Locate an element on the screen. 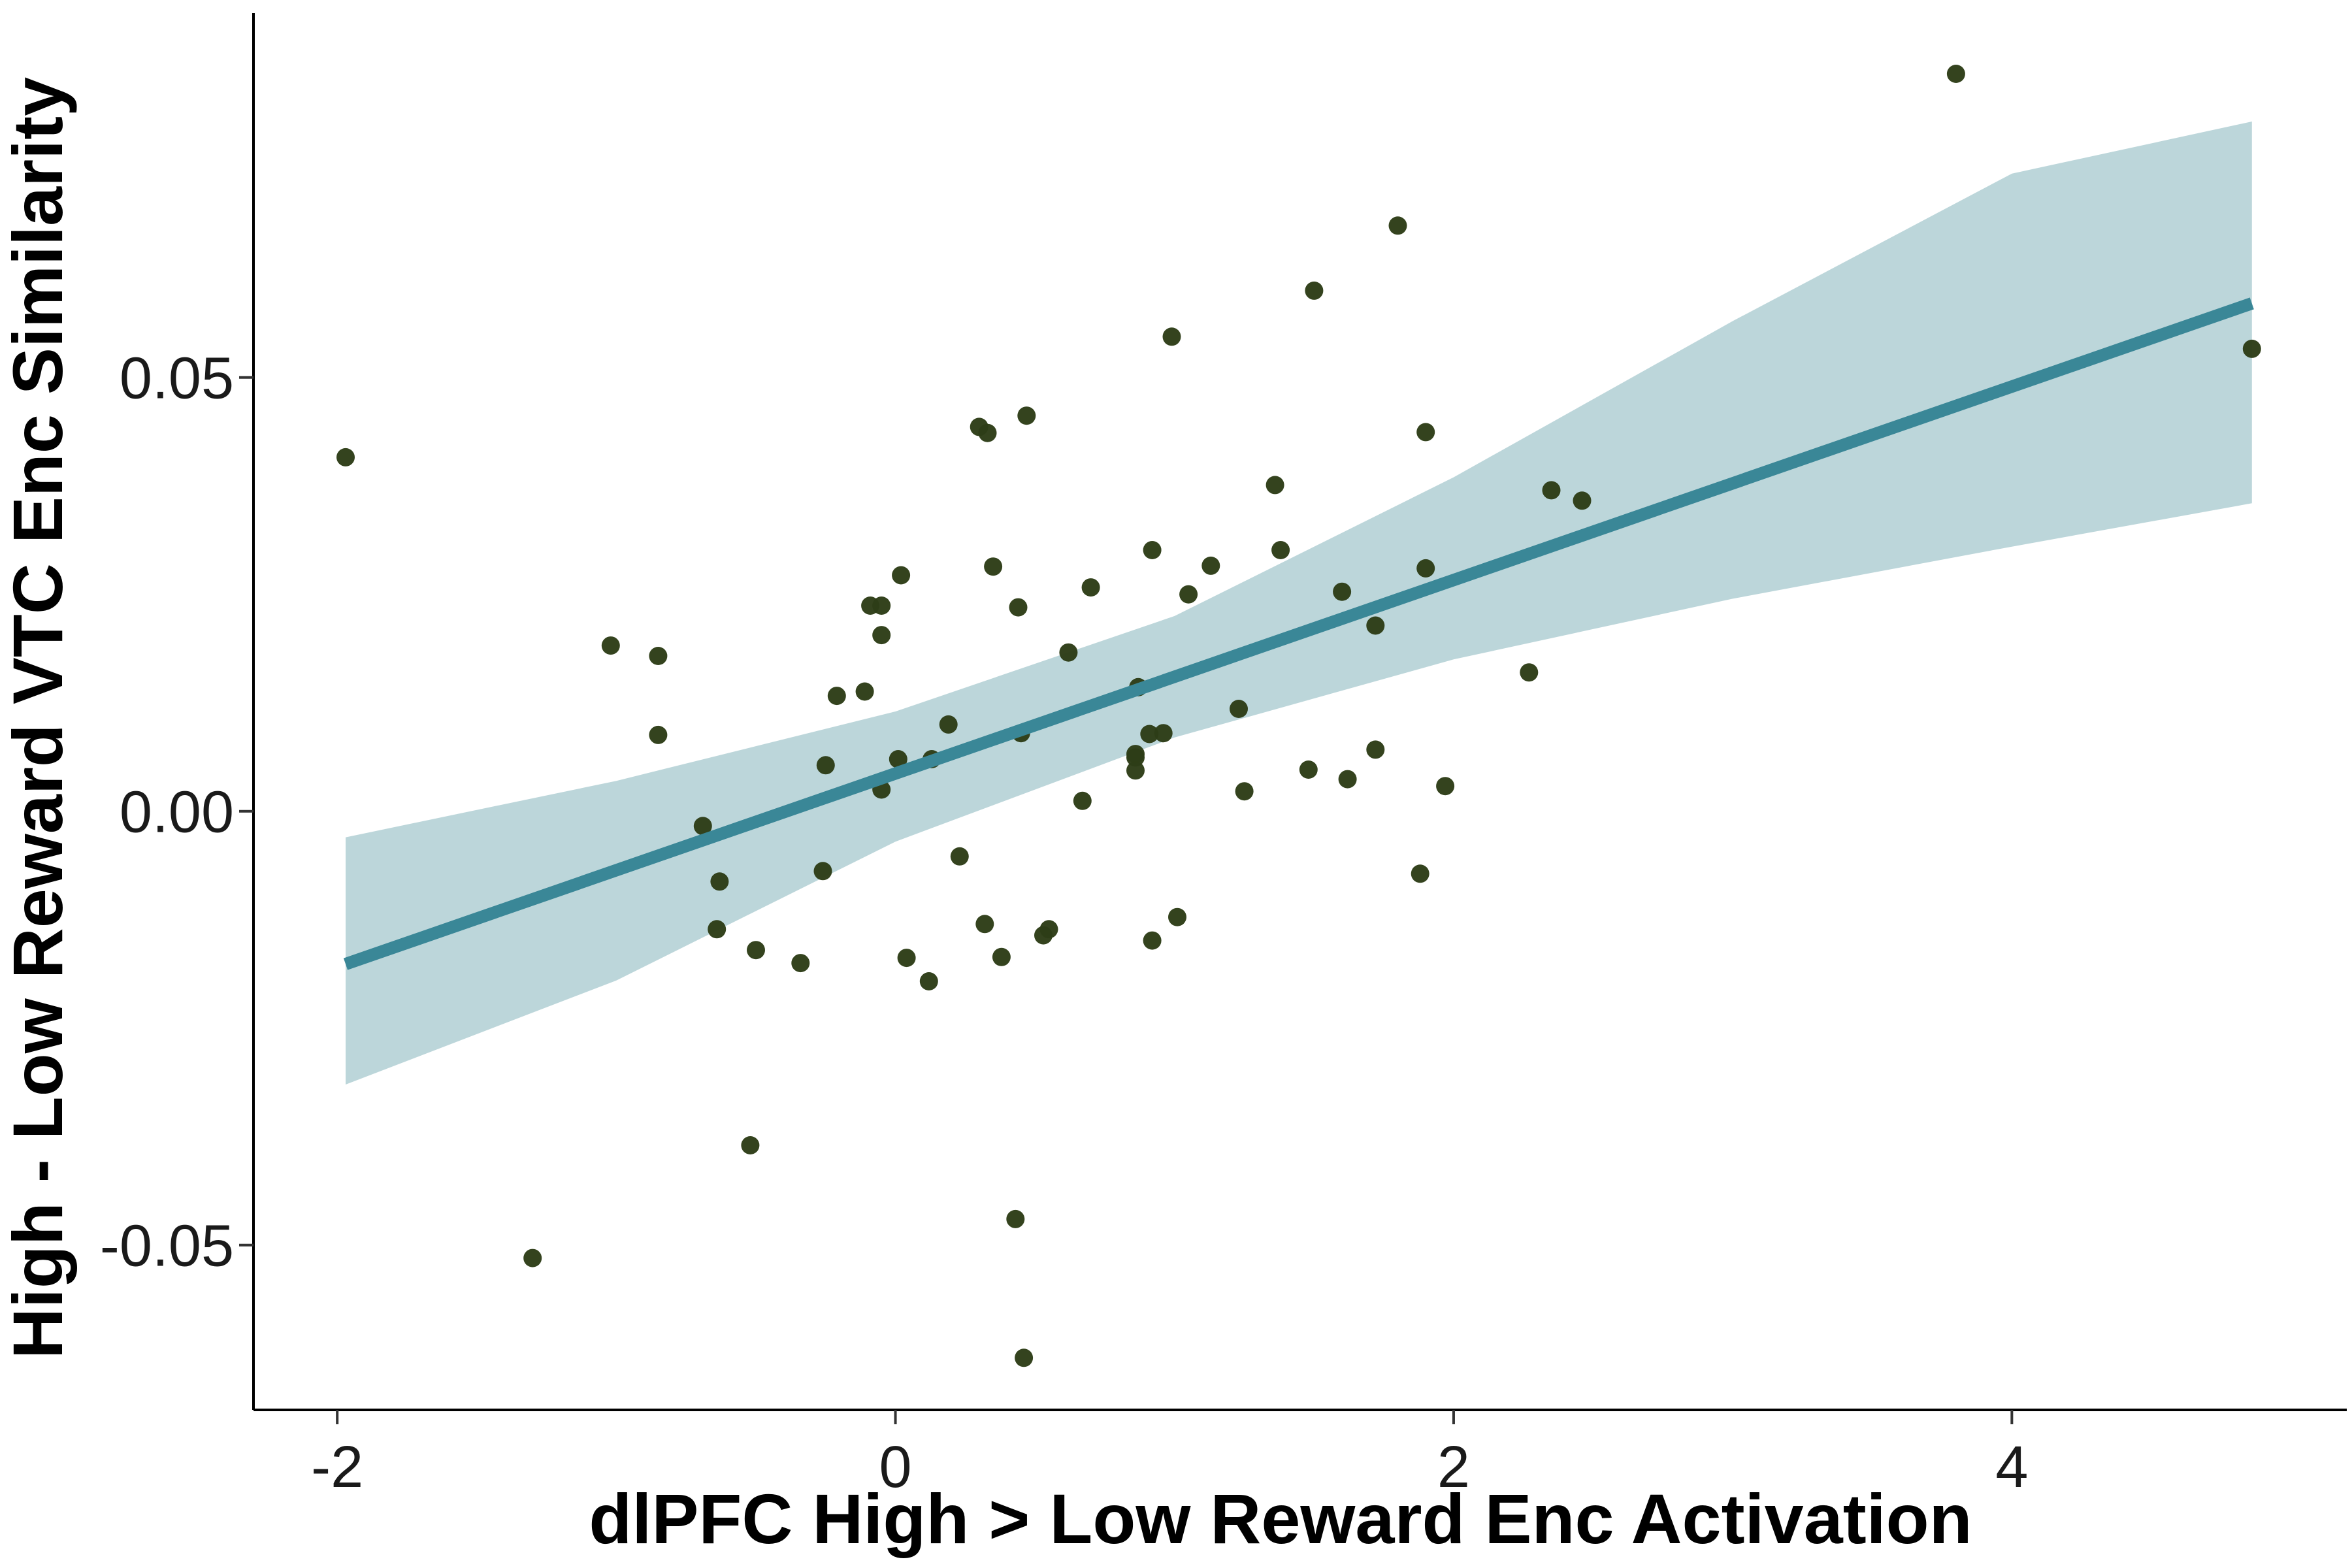 The width and height of the screenshot is (2352, 1568). y-axis-ticks: -0.05 0.00 0.05 is located at coordinates (176, 812).